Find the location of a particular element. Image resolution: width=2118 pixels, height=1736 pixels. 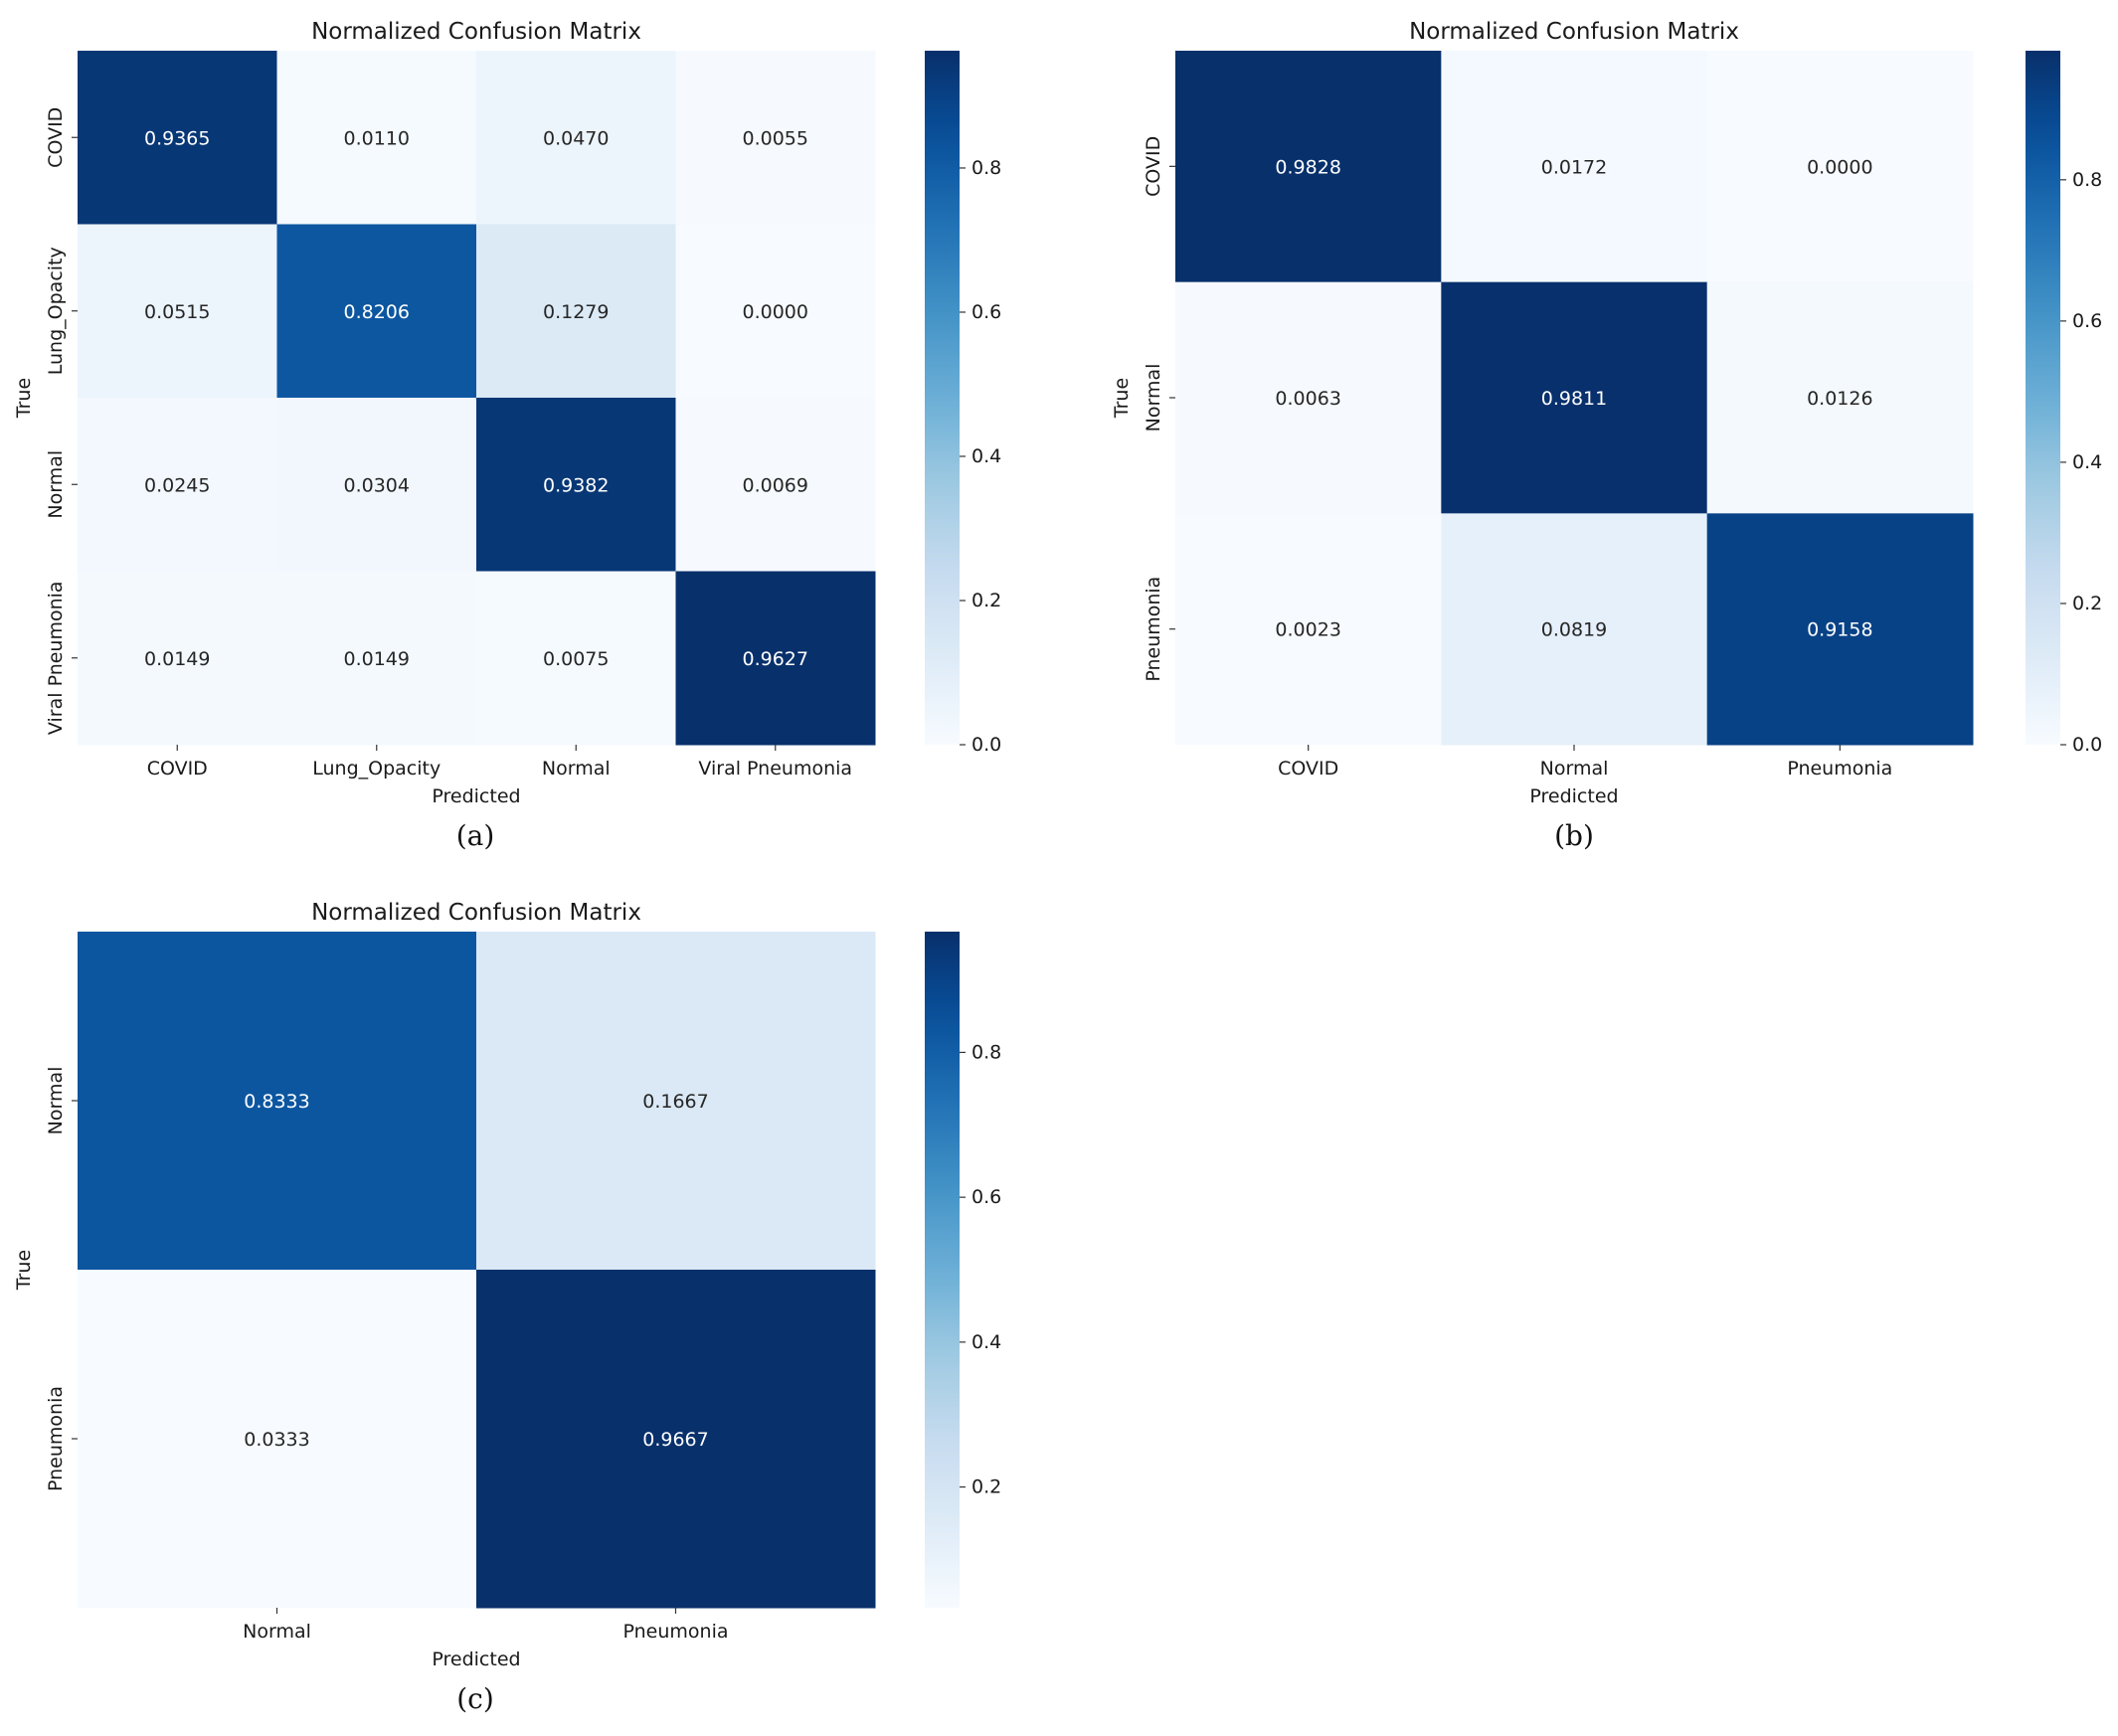

cell-value-label: 0.1667 is located at coordinates (675, 1102).